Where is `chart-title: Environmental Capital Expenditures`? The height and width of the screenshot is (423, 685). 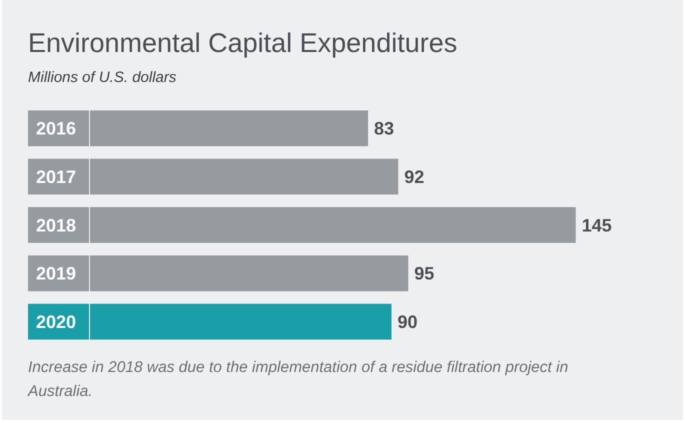
chart-title: Environmental Capital Expenditures is located at coordinates (243, 43).